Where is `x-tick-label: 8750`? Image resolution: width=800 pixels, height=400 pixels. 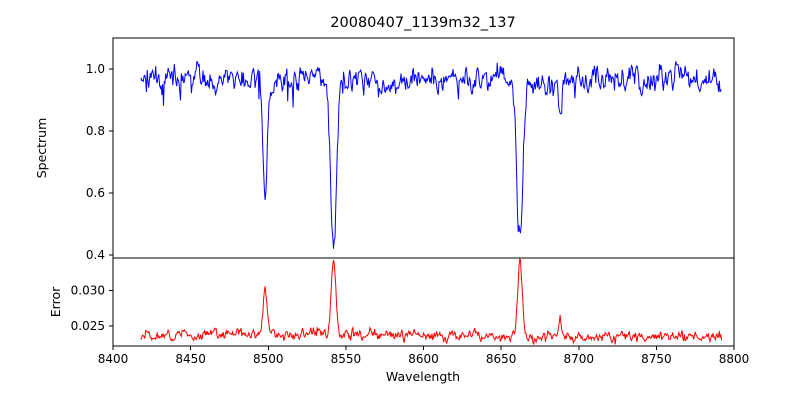
x-tick-label: 8750 is located at coordinates (656, 359).